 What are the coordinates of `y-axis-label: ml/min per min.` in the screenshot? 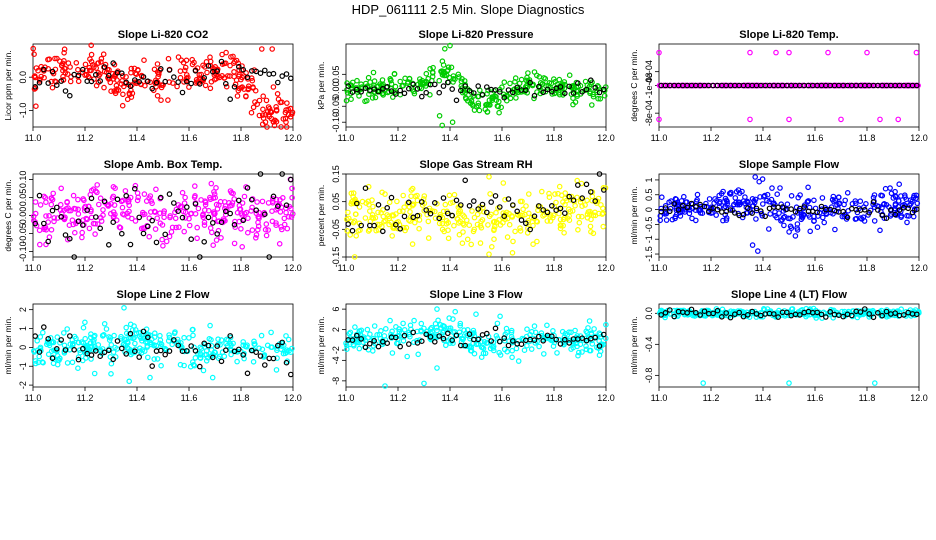 It's located at (634, 345).